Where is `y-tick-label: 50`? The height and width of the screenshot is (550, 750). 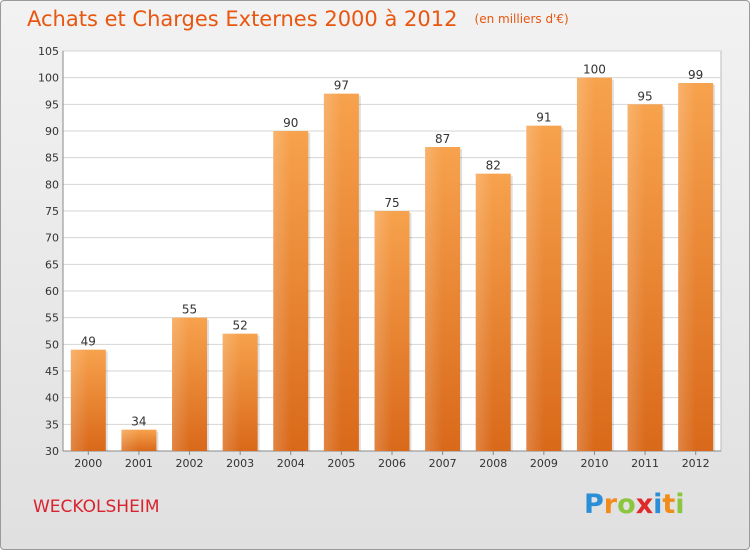
y-tick-label: 50 is located at coordinates (52, 344).